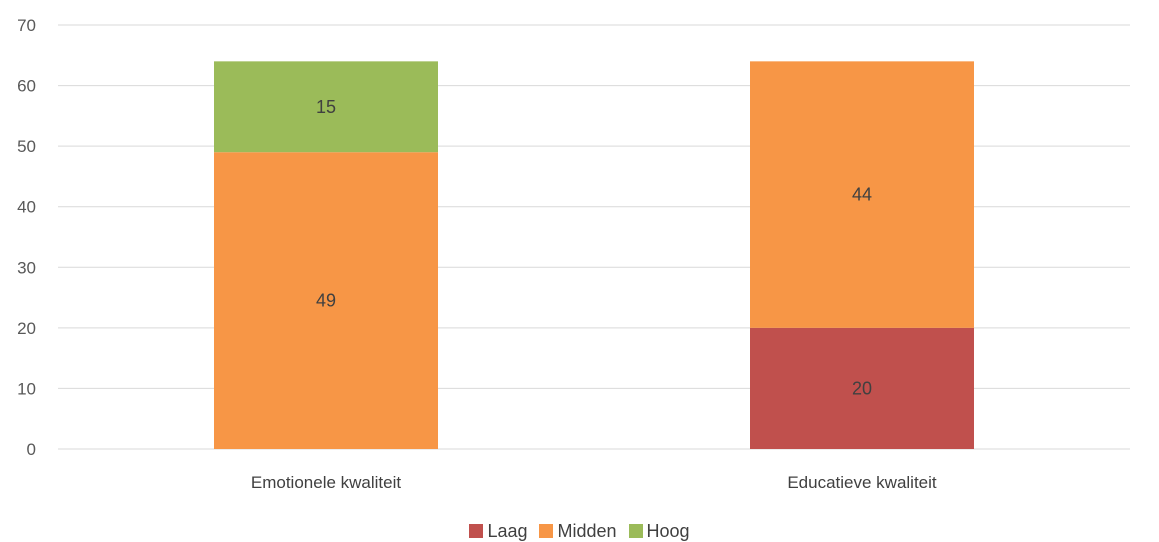  I want to click on y-tick-label: 40, so click(26, 207).